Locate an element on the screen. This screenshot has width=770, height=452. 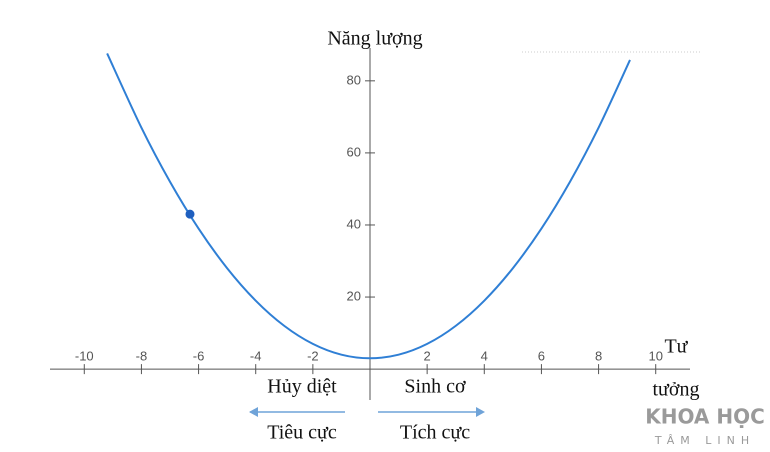
annotation: Tích cực is located at coordinates (435, 433).